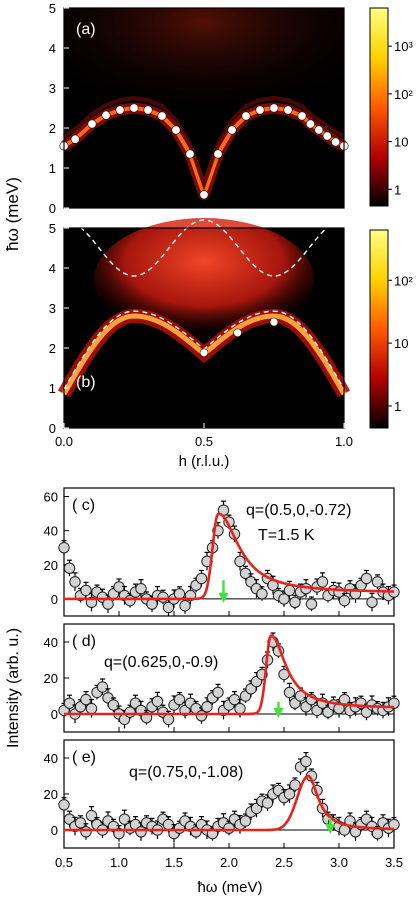  I want to click on colorbar-b-ticks: 1 10 10², so click(400, 343).